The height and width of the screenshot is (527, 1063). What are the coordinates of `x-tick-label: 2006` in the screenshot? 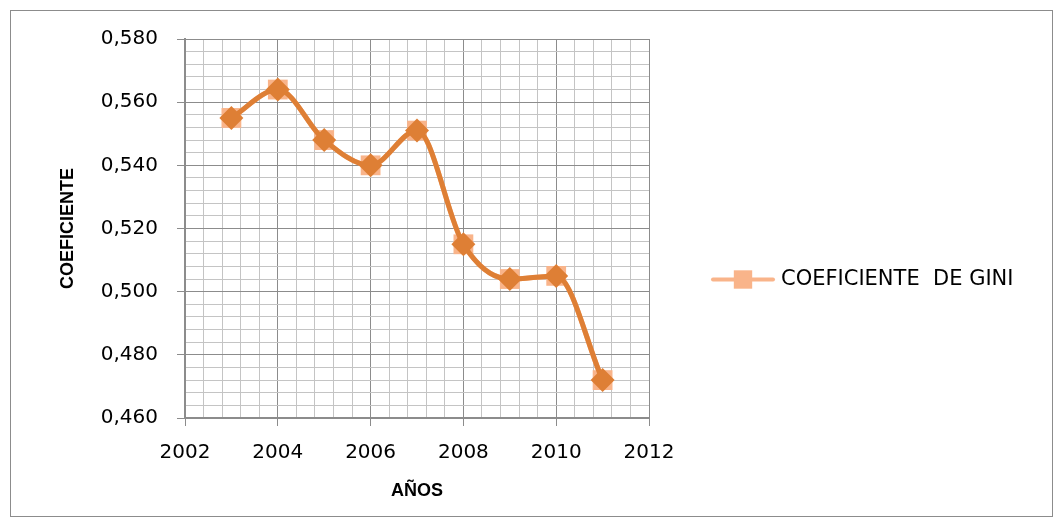 It's located at (371, 451).